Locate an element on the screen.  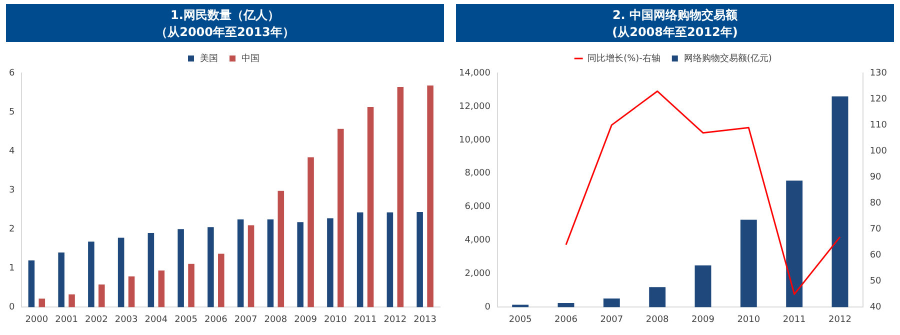
y-tick-label: 14,000 is located at coordinates (474, 73).